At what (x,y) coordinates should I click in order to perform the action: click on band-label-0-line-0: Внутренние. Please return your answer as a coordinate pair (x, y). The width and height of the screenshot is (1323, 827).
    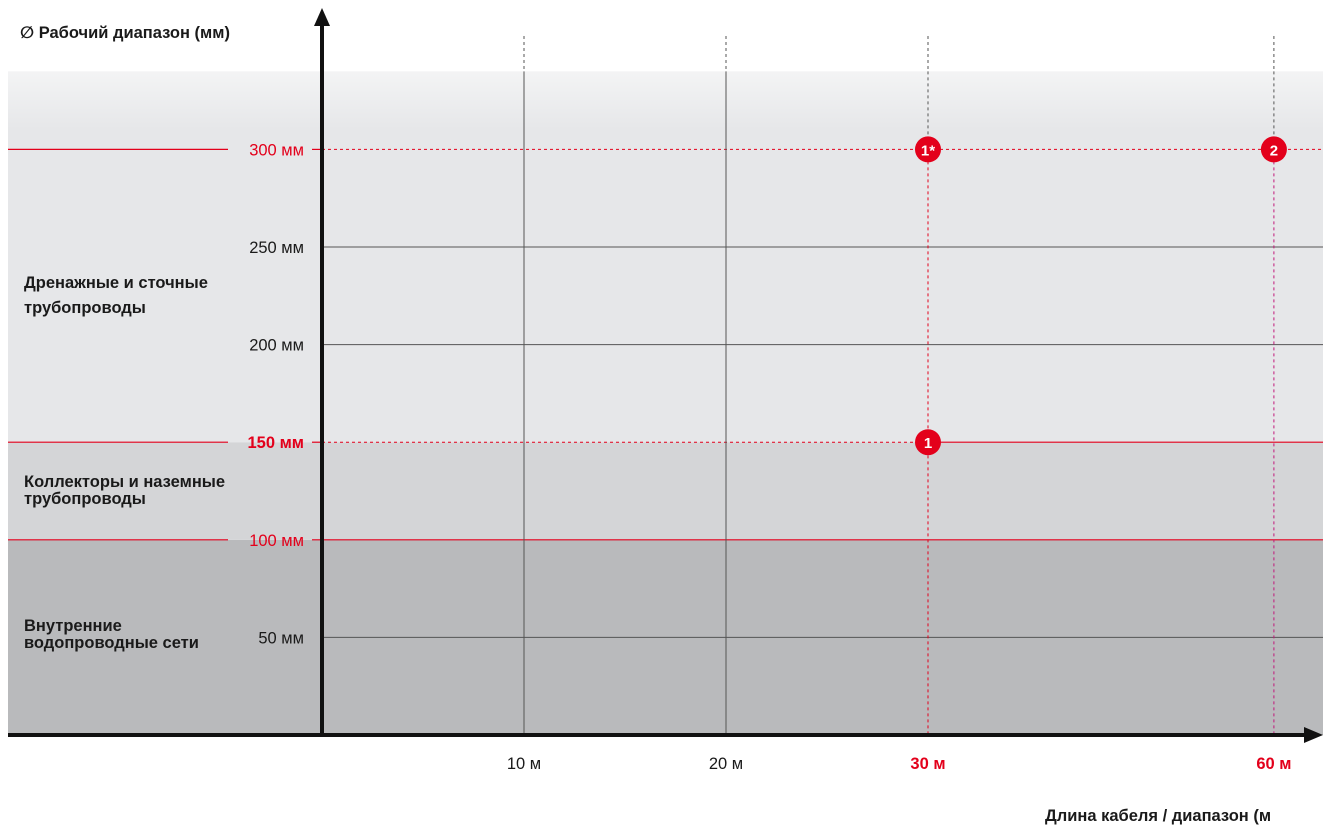
    Looking at the image, I should click on (73, 626).